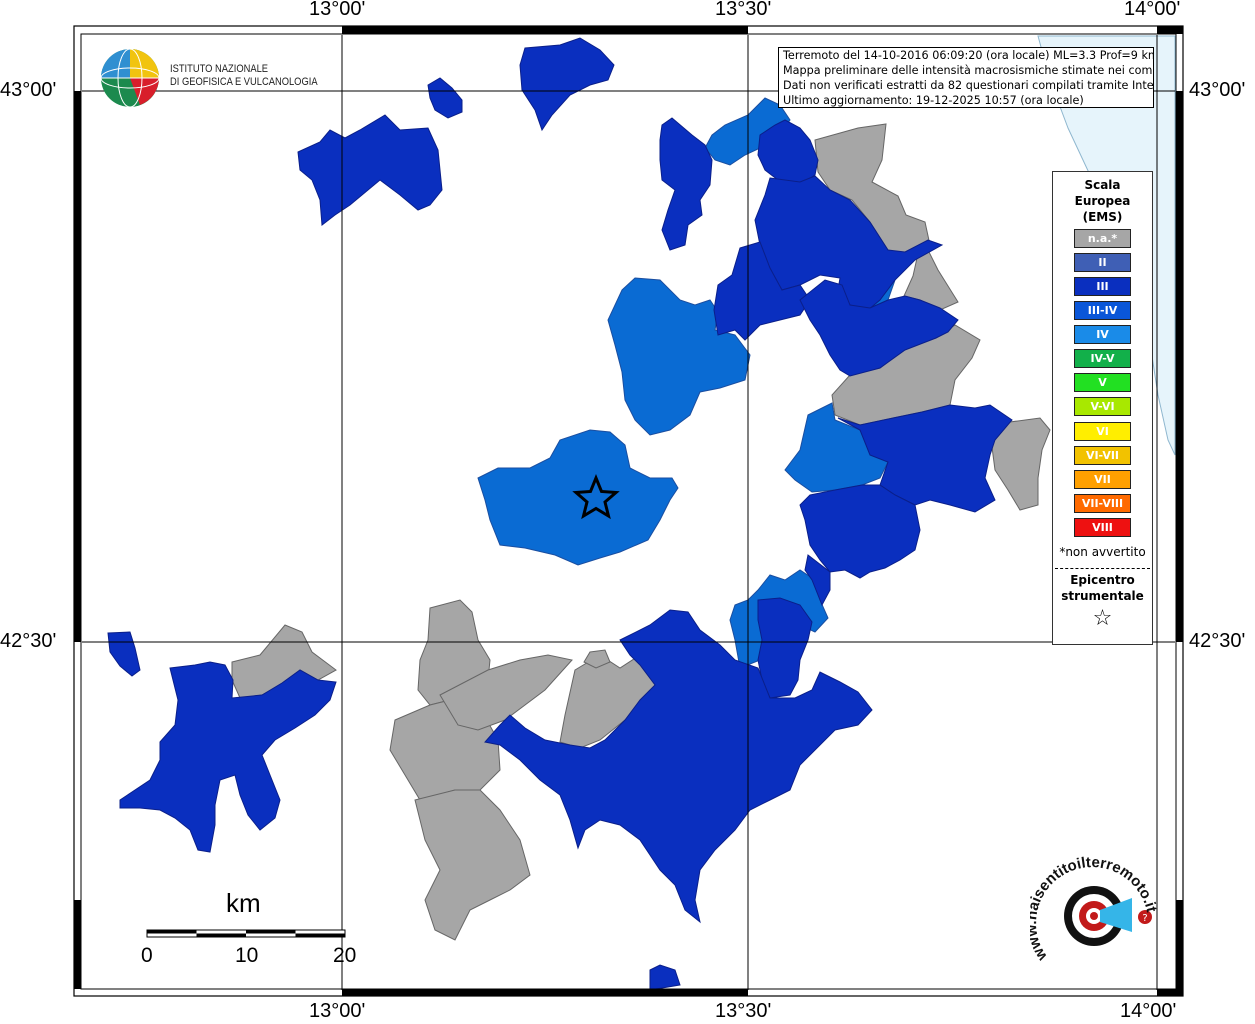 The height and width of the screenshot is (1024, 1255). What do you see at coordinates (337, 10) in the screenshot?
I see `lon-label-top: 13°00'` at bounding box center [337, 10].